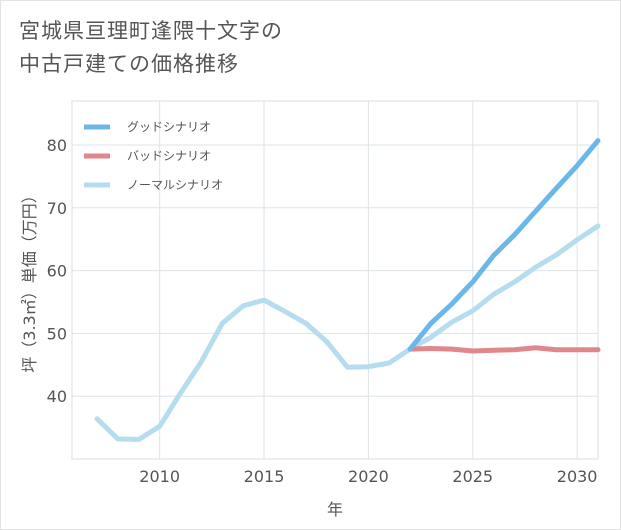  What do you see at coordinates (335, 509) in the screenshot?
I see `x-axis-label: 年` at bounding box center [335, 509].